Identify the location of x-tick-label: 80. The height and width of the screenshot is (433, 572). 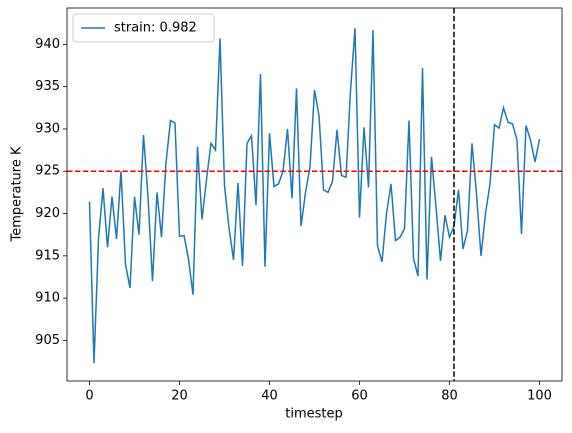
(449, 396).